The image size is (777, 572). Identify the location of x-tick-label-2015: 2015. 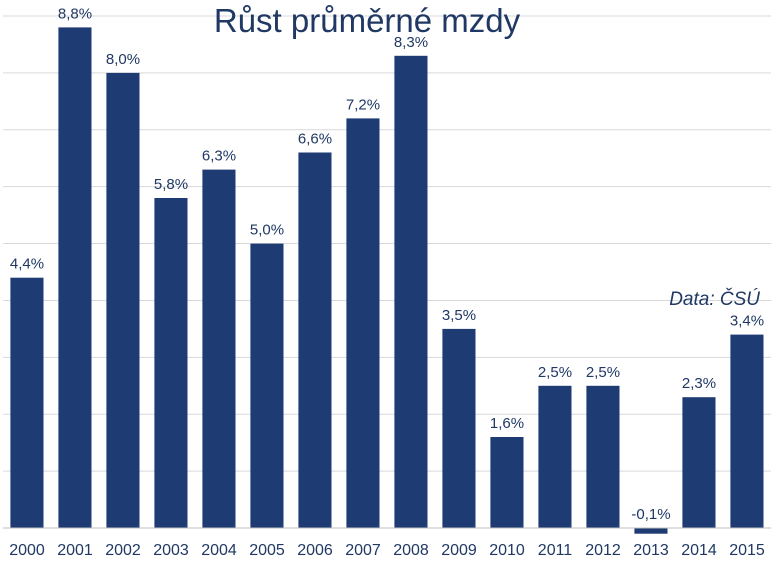
(747, 550).